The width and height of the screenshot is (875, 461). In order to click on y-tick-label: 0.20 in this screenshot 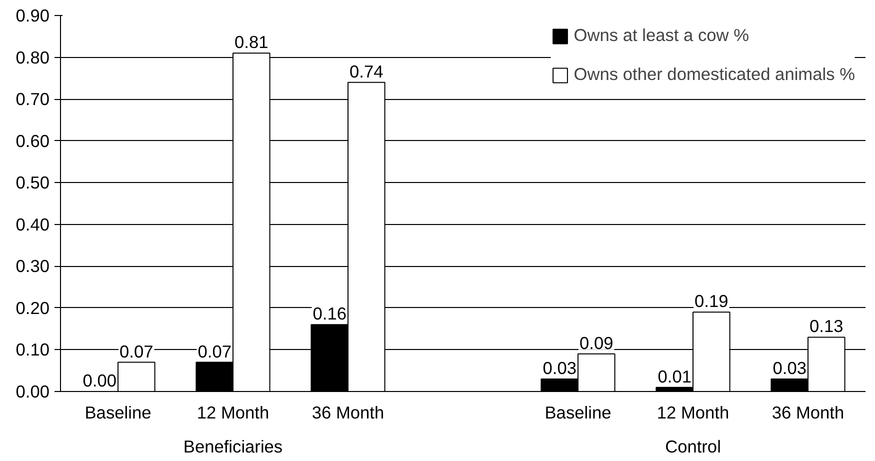, I will do `click(33, 308)`.